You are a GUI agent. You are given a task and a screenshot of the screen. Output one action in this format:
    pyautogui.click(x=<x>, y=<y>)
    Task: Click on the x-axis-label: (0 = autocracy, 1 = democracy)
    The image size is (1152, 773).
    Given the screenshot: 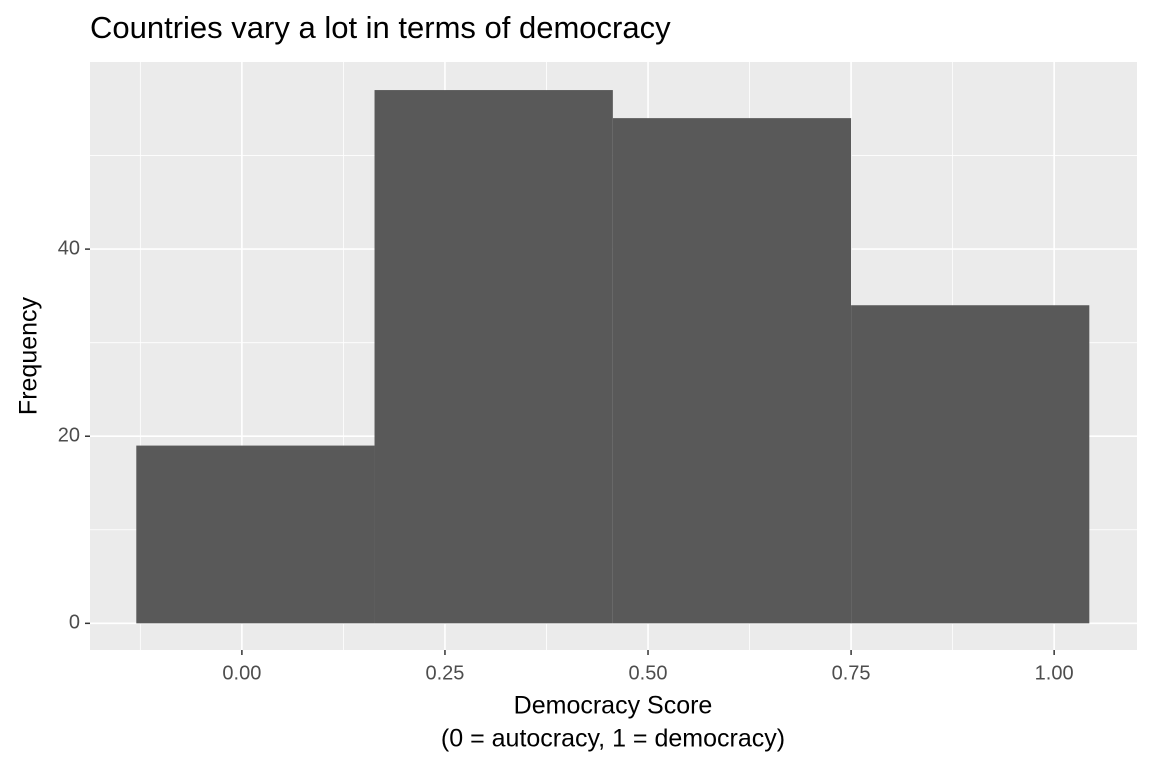 What is the action you would take?
    pyautogui.click(x=613, y=739)
    